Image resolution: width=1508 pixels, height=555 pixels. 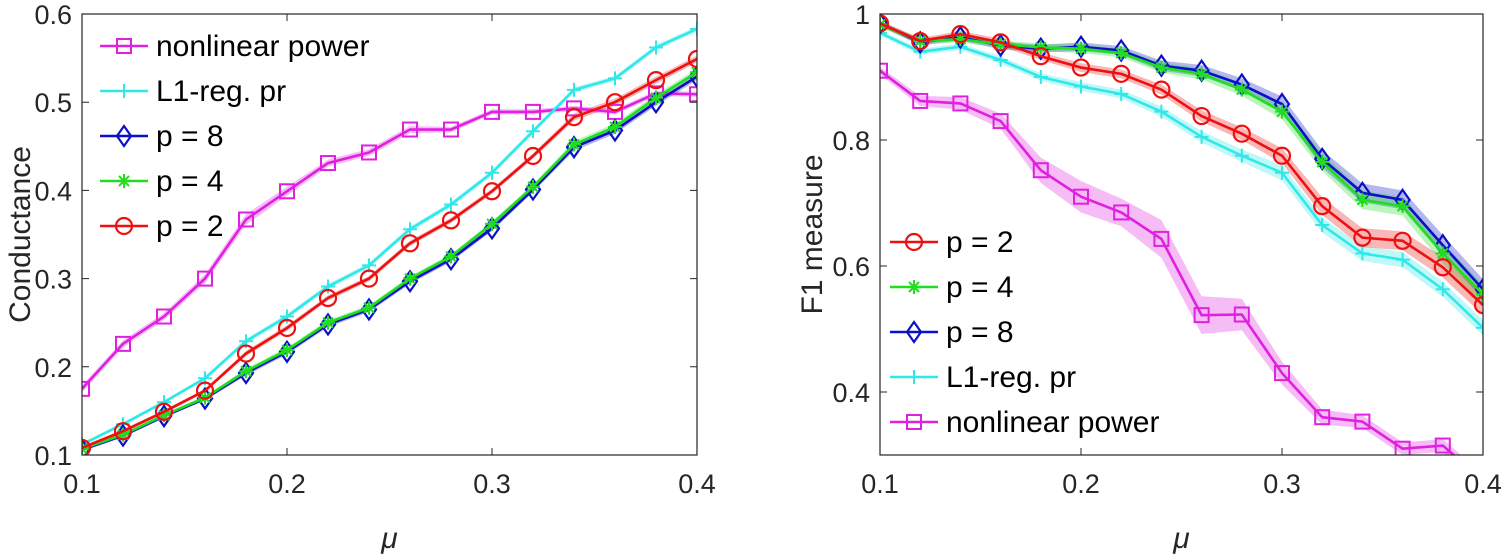 What do you see at coordinates (53, 280) in the screenshot?
I see `y-tick-label: 0.3` at bounding box center [53, 280].